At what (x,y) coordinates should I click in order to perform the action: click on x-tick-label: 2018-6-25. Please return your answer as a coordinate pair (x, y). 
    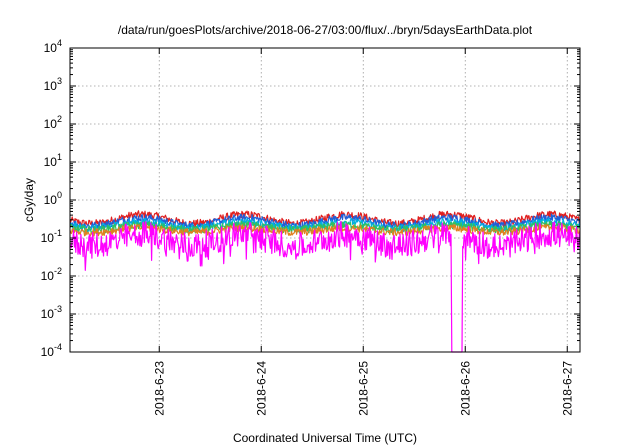
    Looking at the image, I should click on (363, 388).